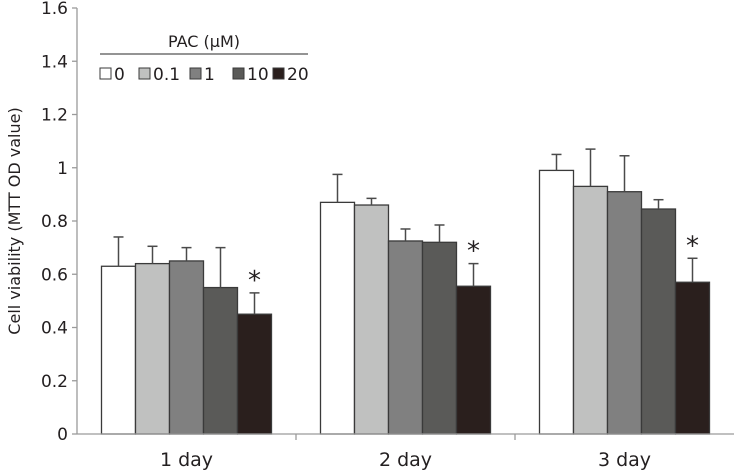  Describe the element at coordinates (14, 220) in the screenshot. I see `y-axis-title: Cell viability (MTT OD value)` at that location.